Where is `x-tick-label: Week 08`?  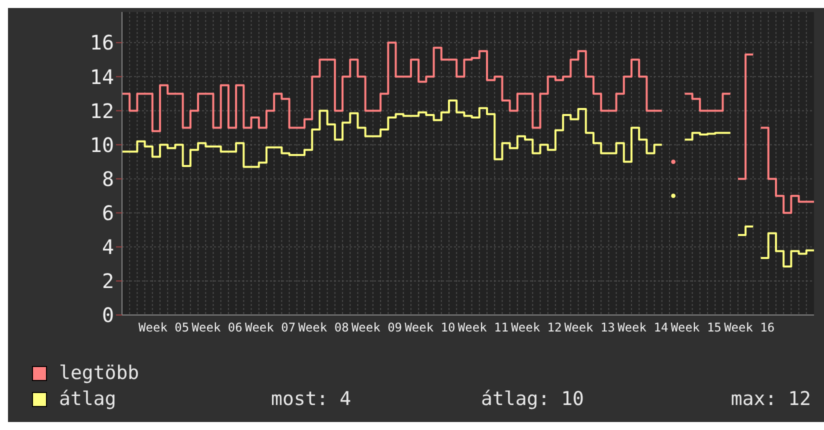 x-tick-label: Week 08 is located at coordinates (323, 327).